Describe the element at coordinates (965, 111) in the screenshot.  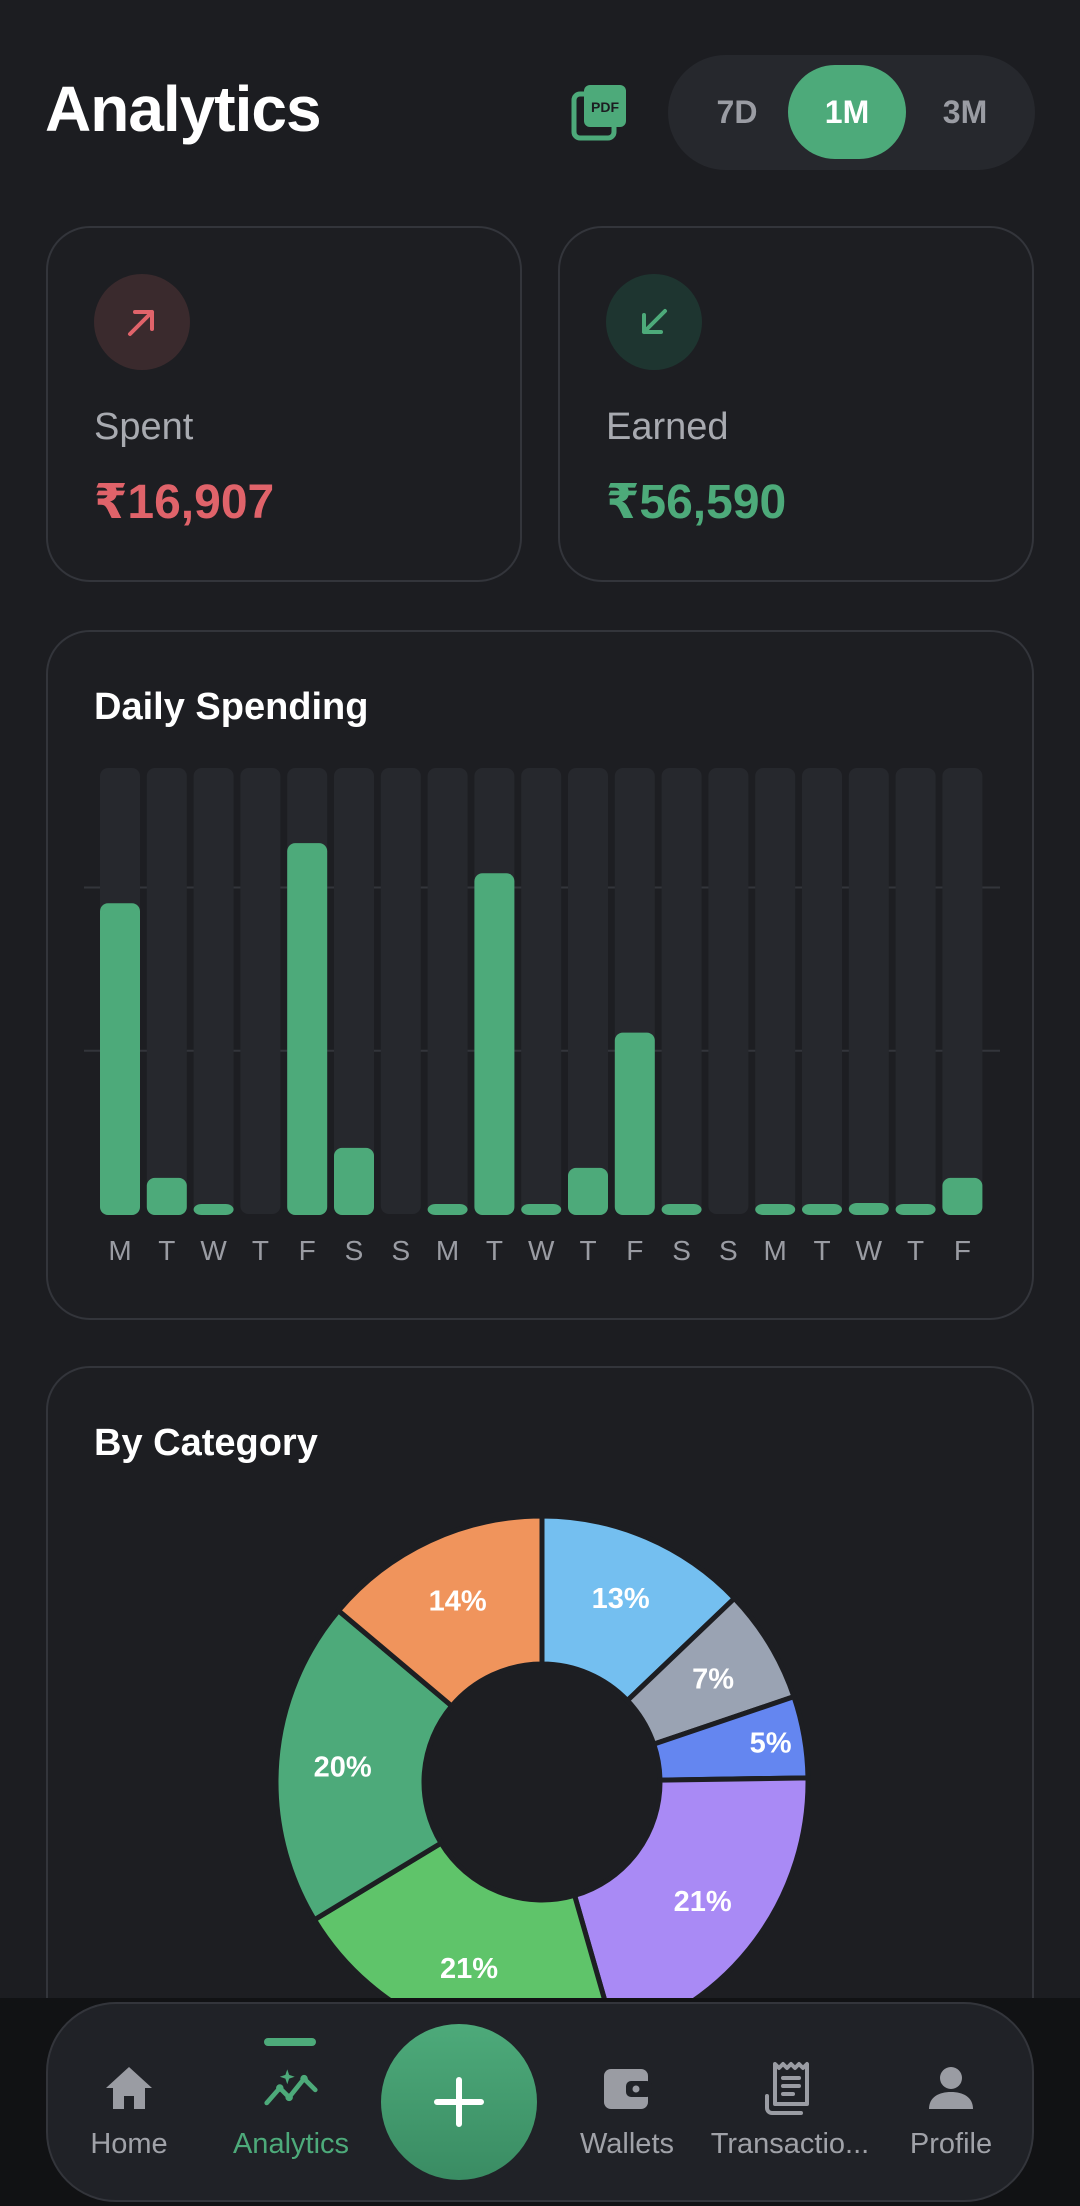
I see `range-3m-button: 3M` at that location.